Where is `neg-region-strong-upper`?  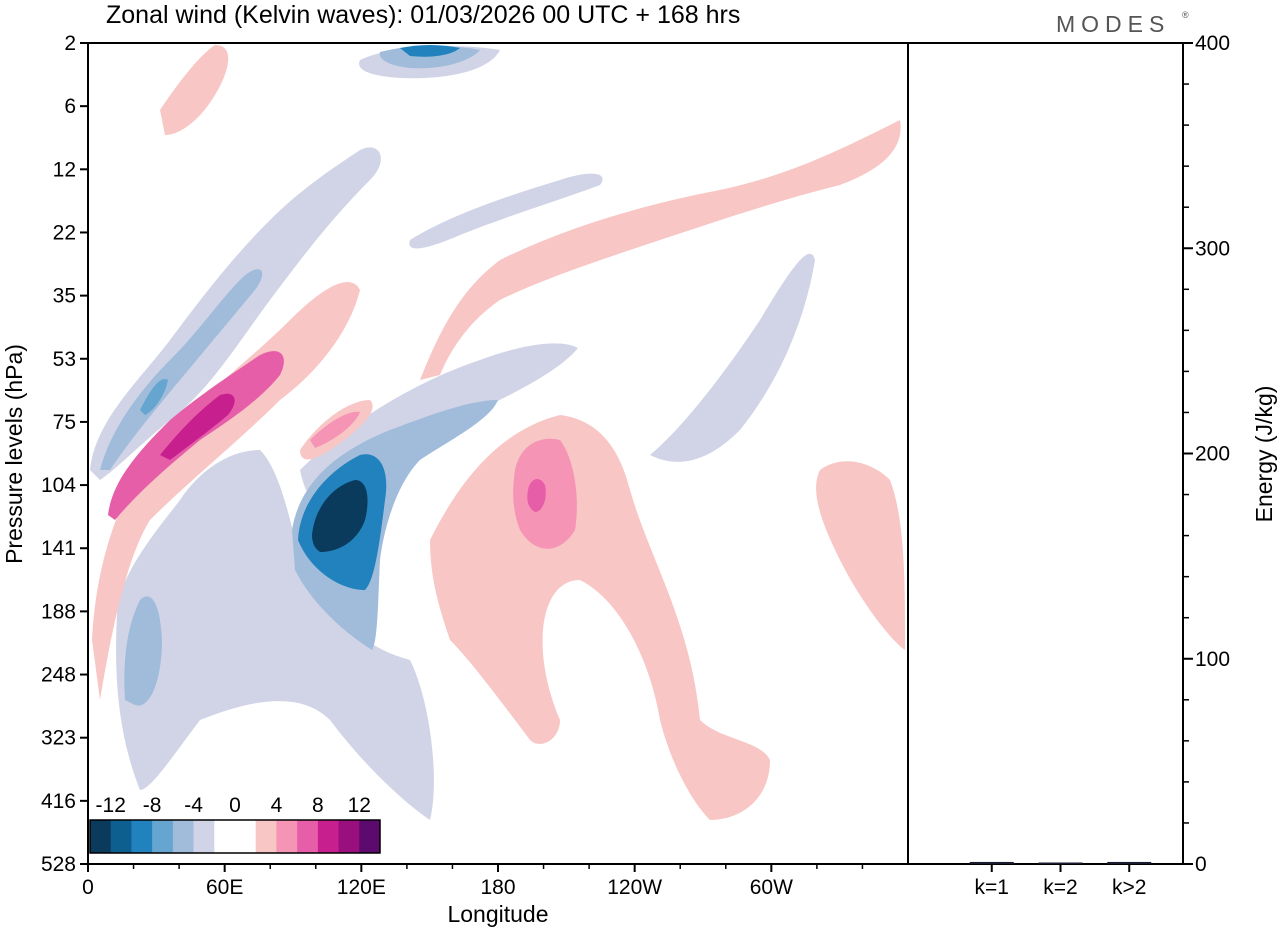 neg-region-strong-upper is located at coordinates (154, 397).